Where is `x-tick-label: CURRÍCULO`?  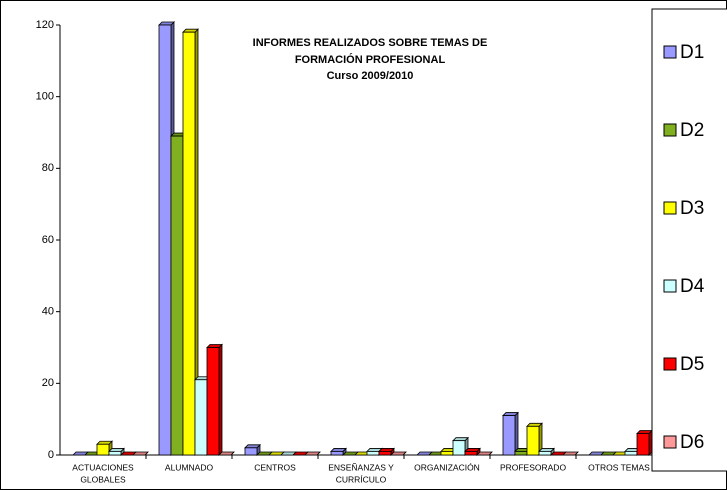 x-tick-label: CURRÍCULO is located at coordinates (361, 479).